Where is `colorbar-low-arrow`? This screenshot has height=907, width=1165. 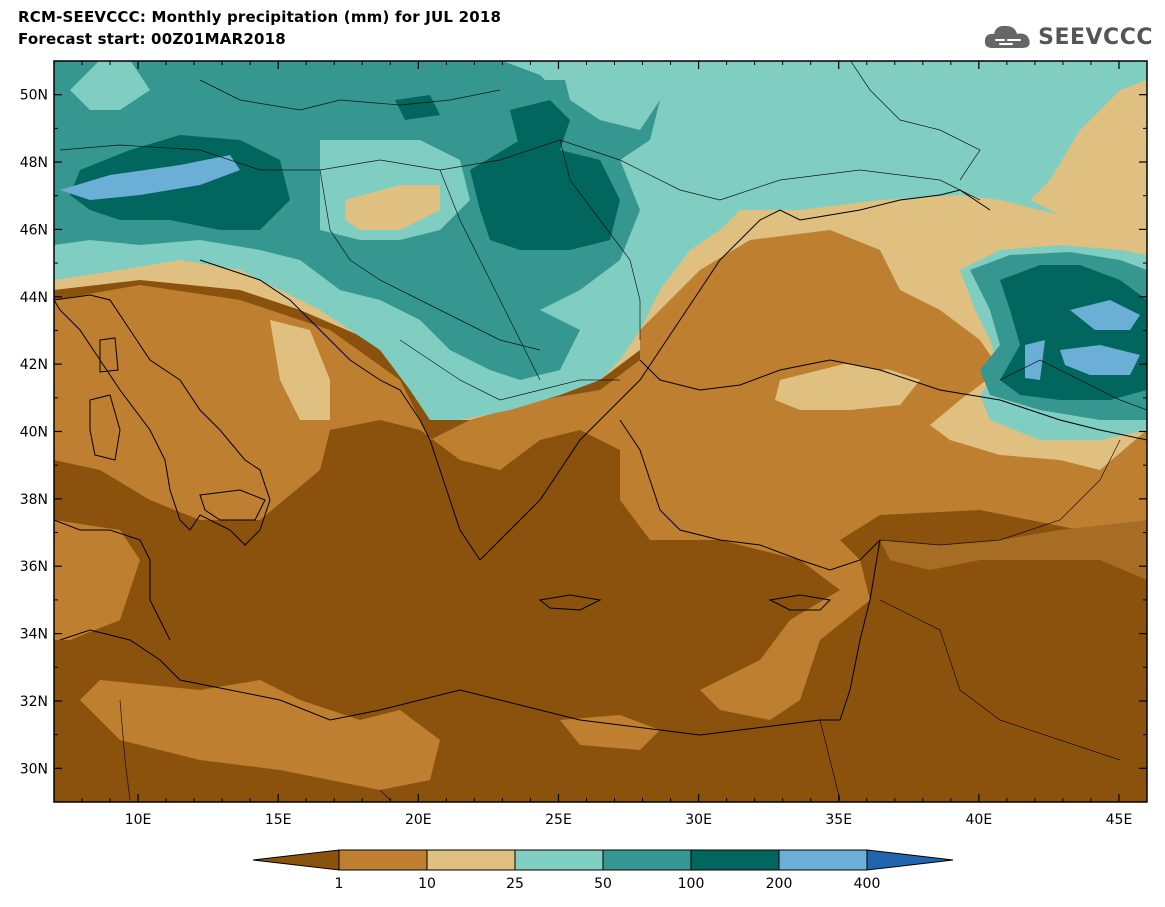
colorbar-low-arrow is located at coordinates (296, 860).